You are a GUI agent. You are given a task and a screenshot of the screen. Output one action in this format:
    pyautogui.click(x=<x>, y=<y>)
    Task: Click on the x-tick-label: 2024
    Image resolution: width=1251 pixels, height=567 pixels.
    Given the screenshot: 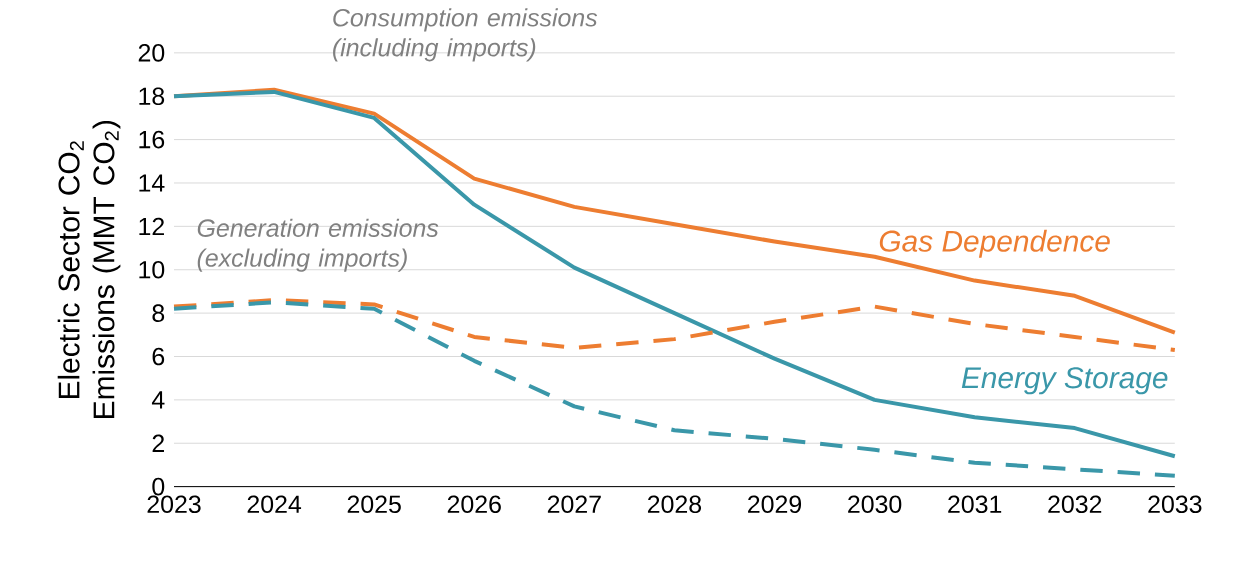 What is the action you would take?
    pyautogui.click(x=274, y=504)
    